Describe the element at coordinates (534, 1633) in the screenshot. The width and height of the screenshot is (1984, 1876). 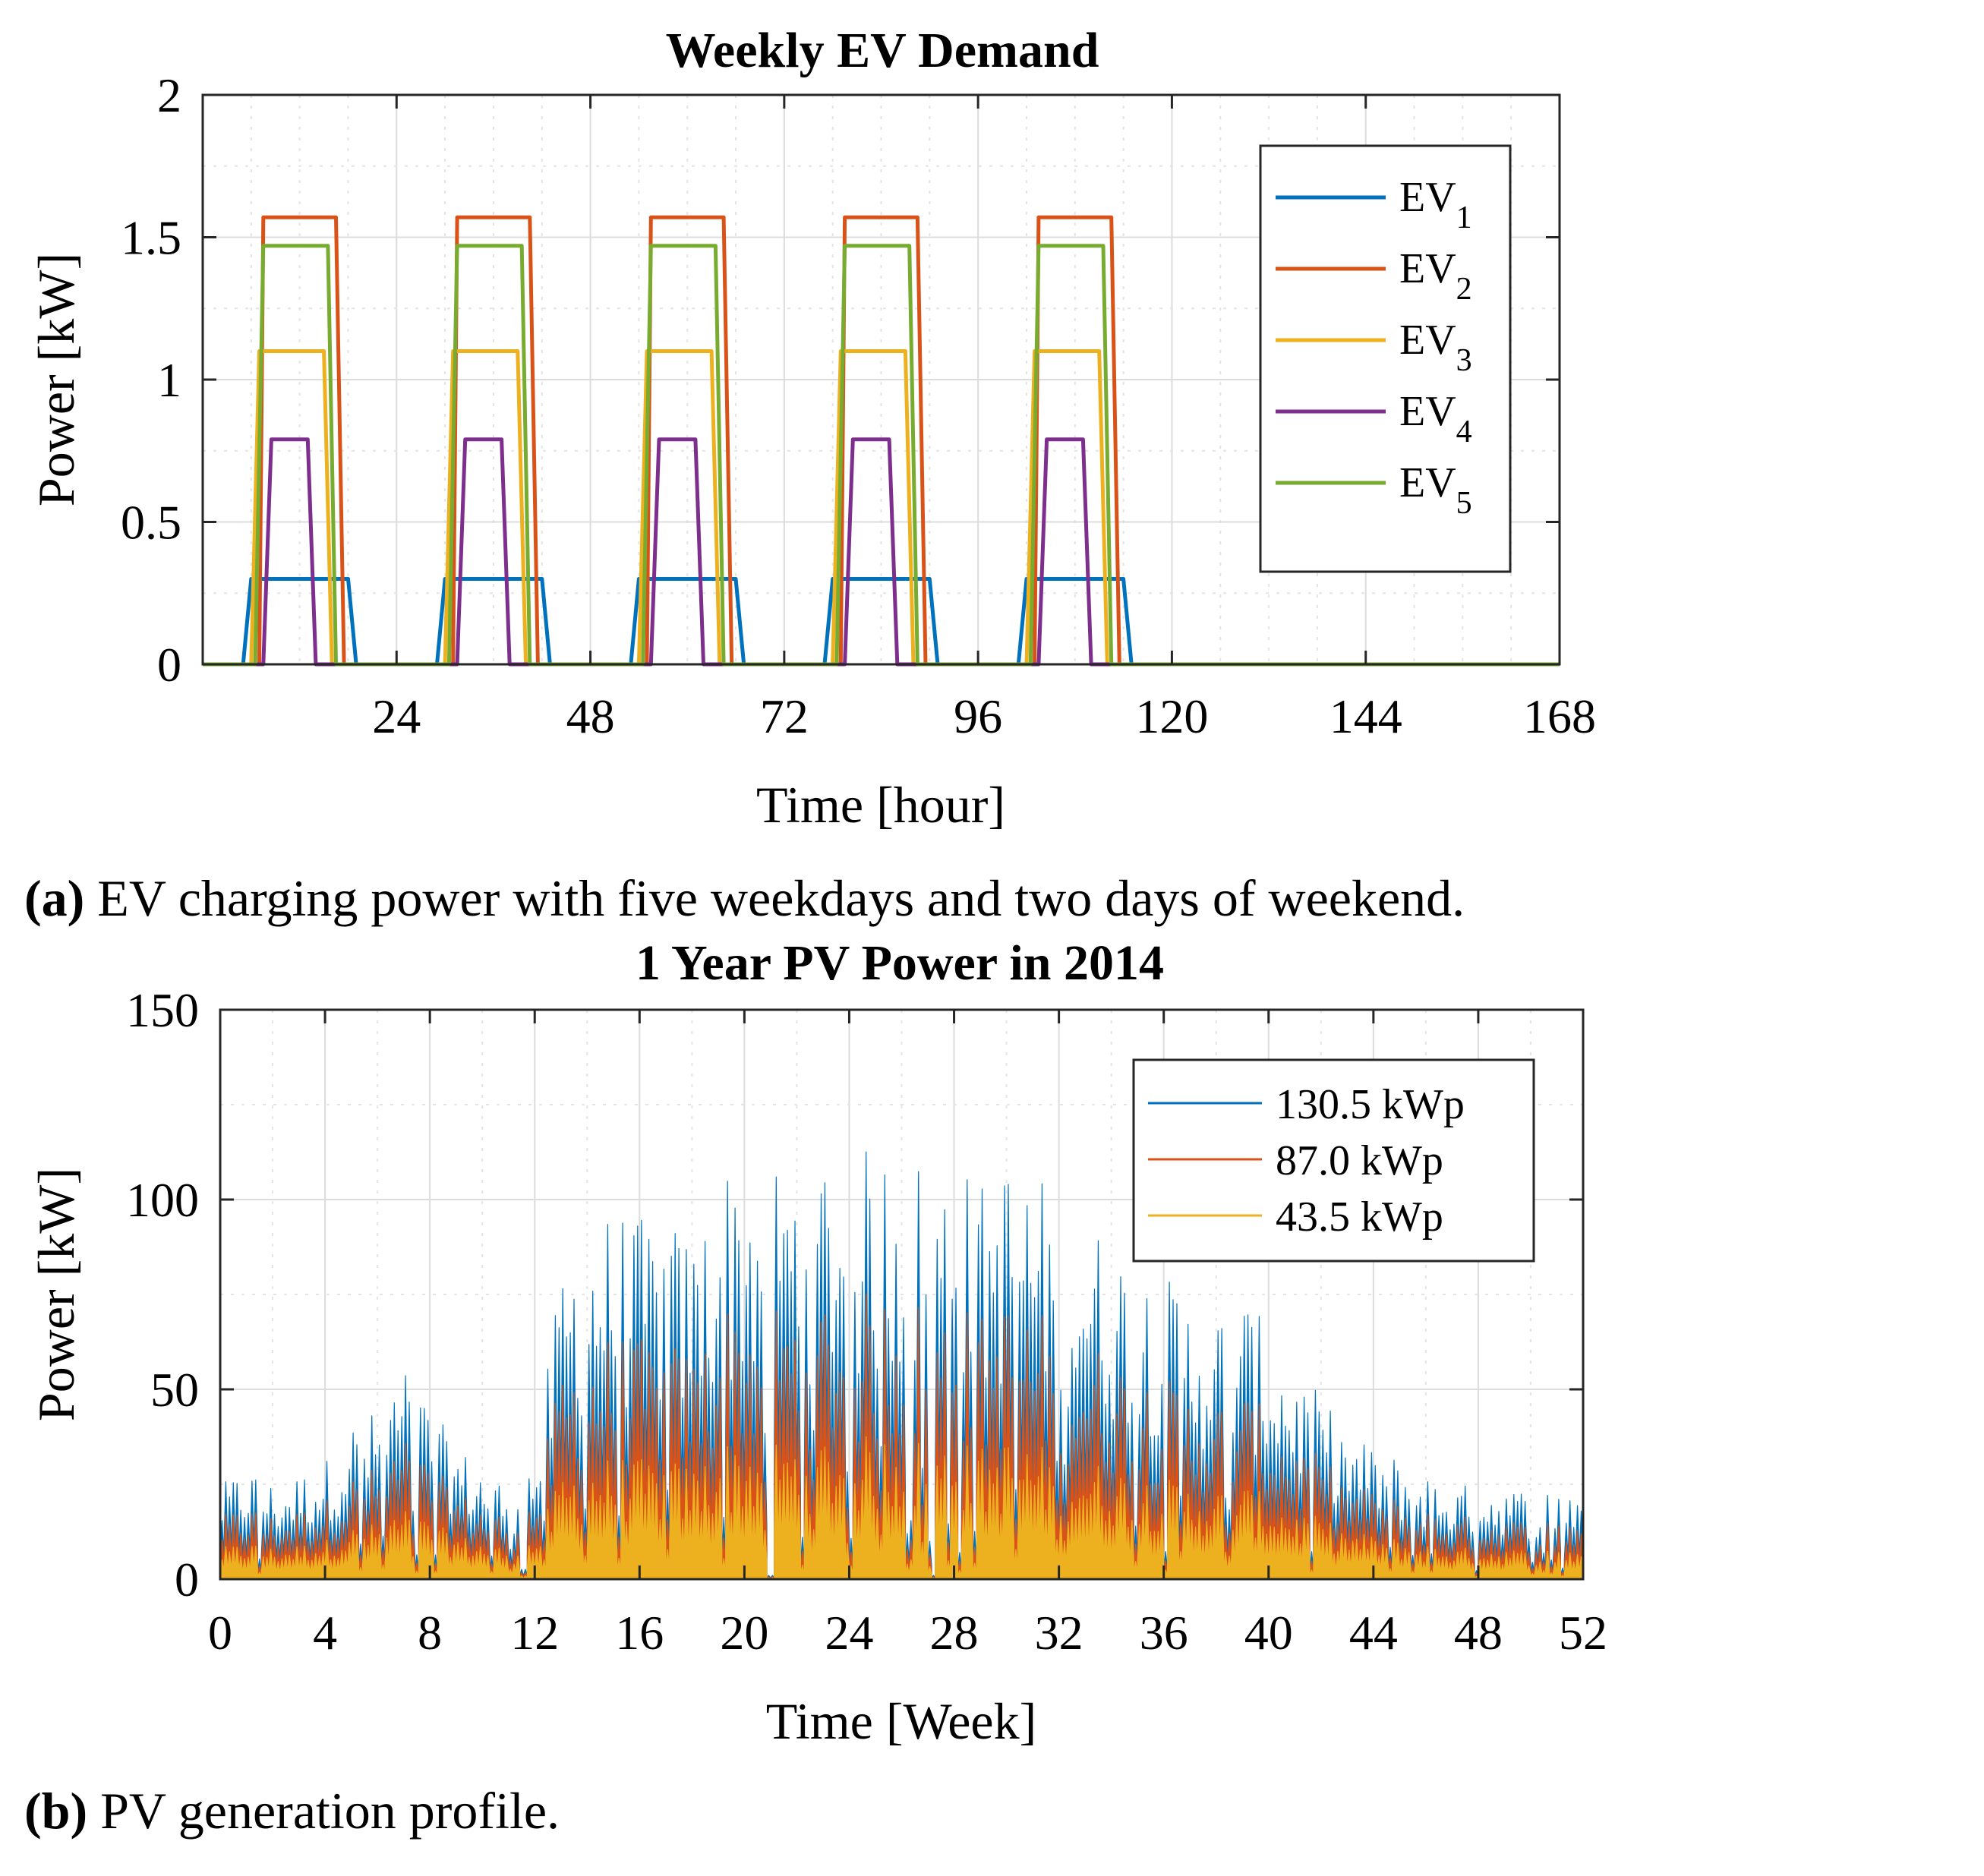
I see `chart-b-x-tick-label: 12` at that location.